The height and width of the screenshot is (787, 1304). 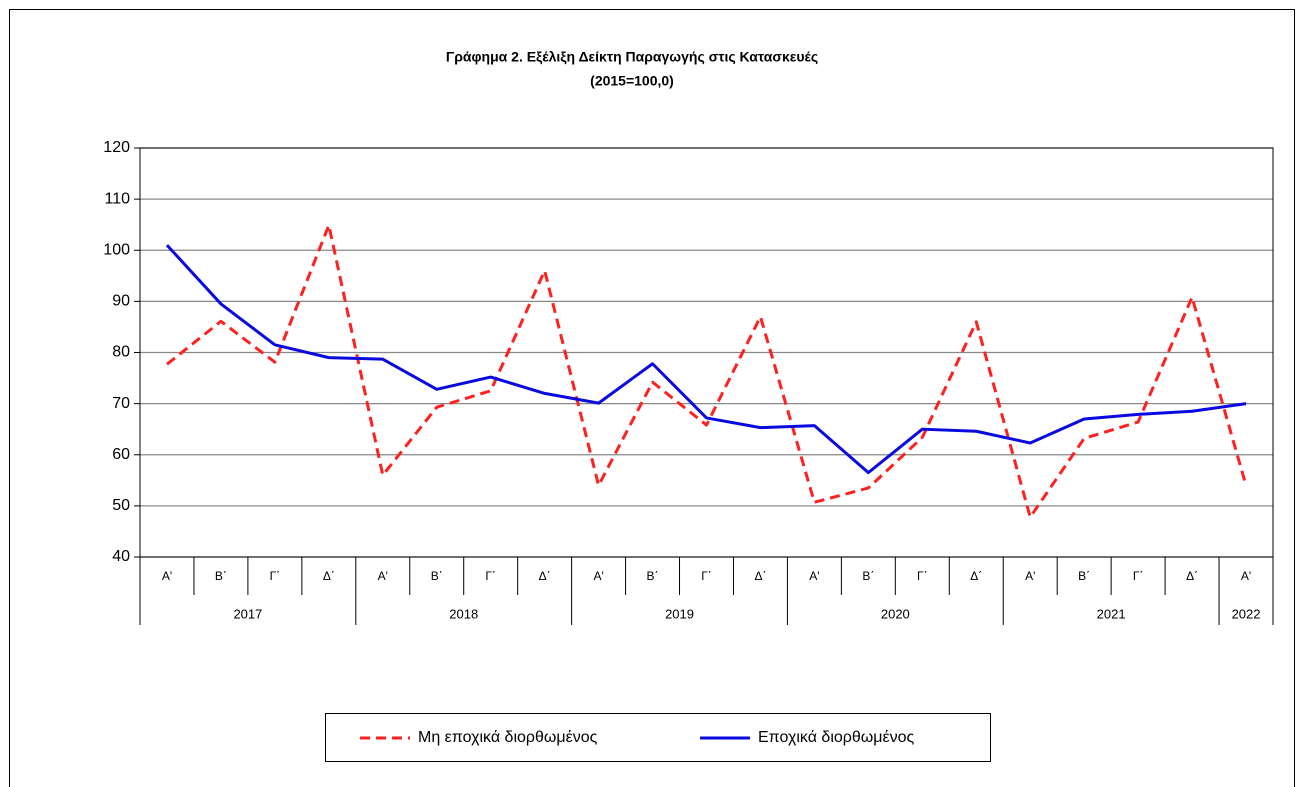 What do you see at coordinates (121, 505) in the screenshot?
I see `y-tick-label: 50` at bounding box center [121, 505].